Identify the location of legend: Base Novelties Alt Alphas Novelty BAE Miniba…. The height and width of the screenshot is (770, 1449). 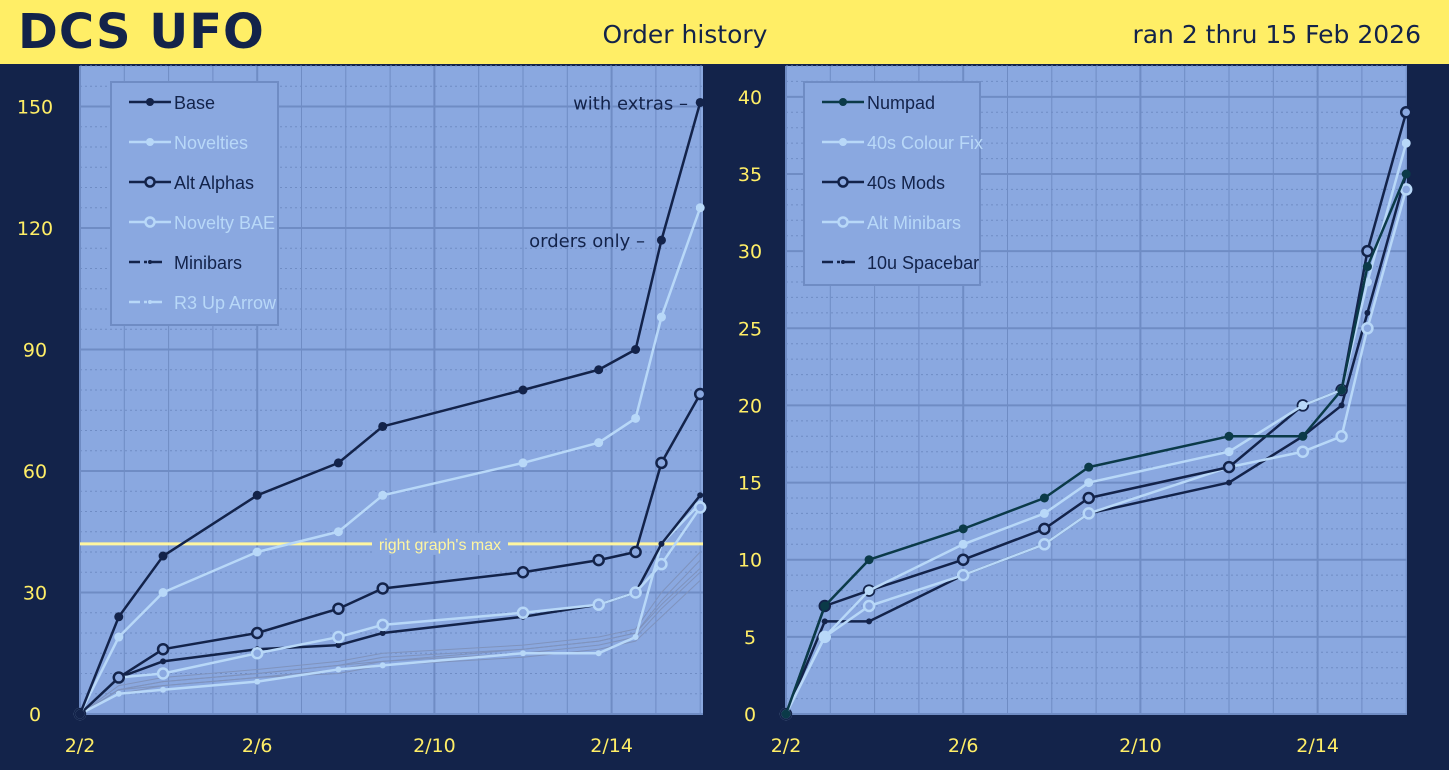
(194, 203).